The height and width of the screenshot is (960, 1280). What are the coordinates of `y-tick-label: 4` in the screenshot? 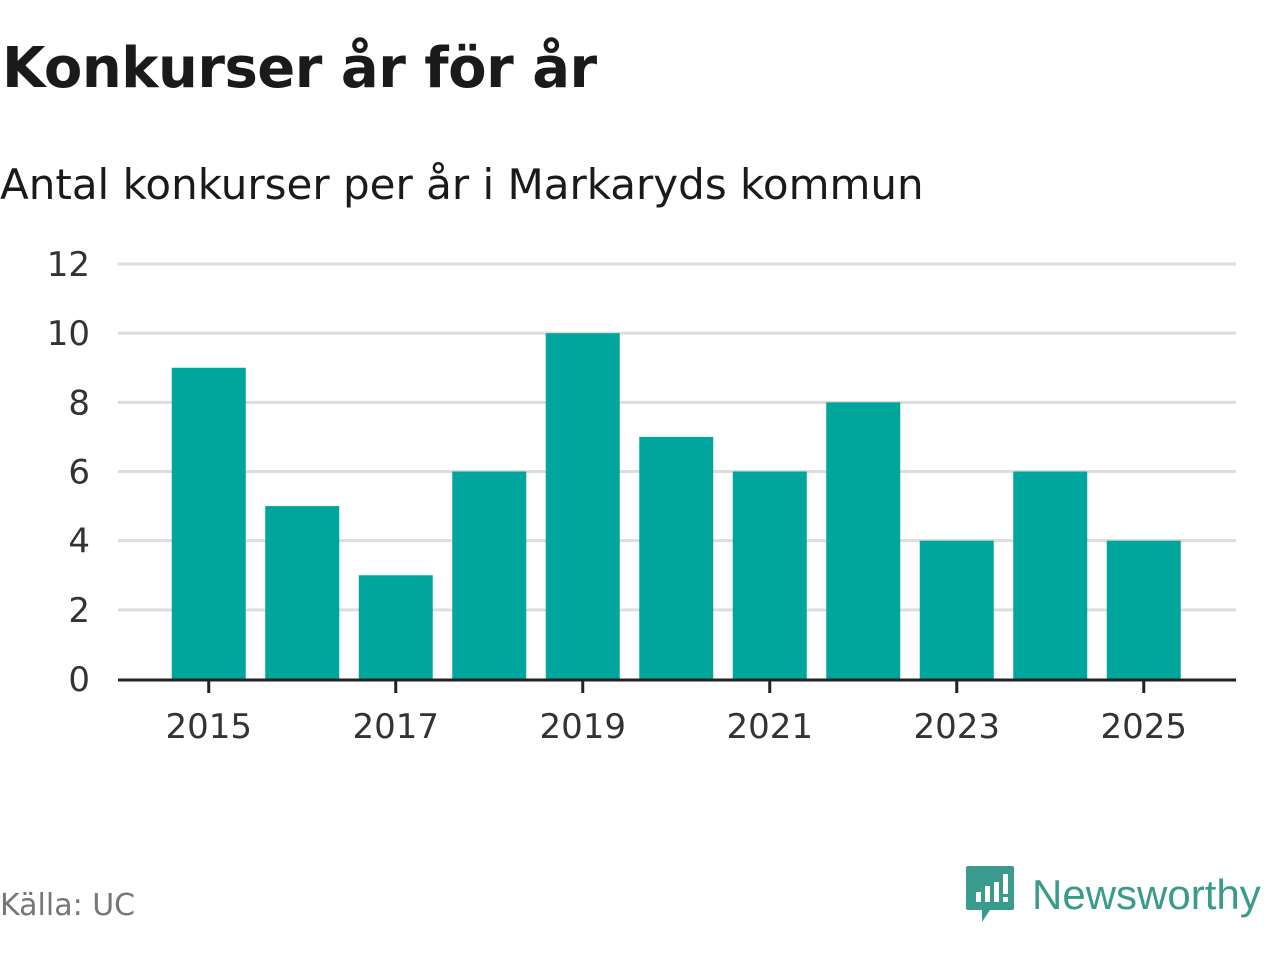 It's located at (79, 542).